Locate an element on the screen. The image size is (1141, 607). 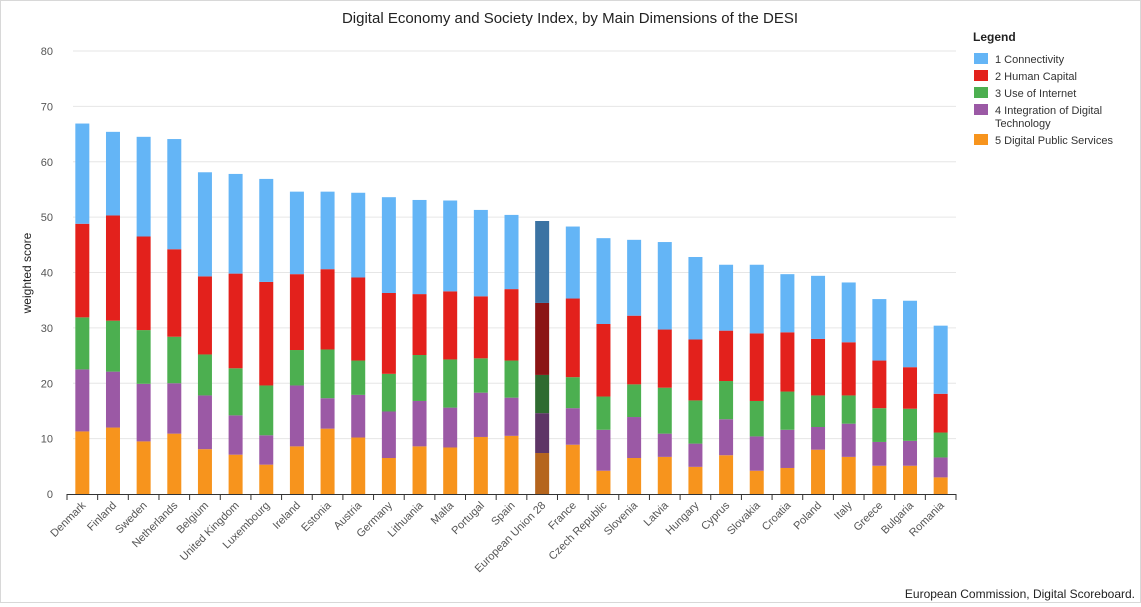
legend-label: 5 Digital Public Services is located at coordinates (1054, 141).